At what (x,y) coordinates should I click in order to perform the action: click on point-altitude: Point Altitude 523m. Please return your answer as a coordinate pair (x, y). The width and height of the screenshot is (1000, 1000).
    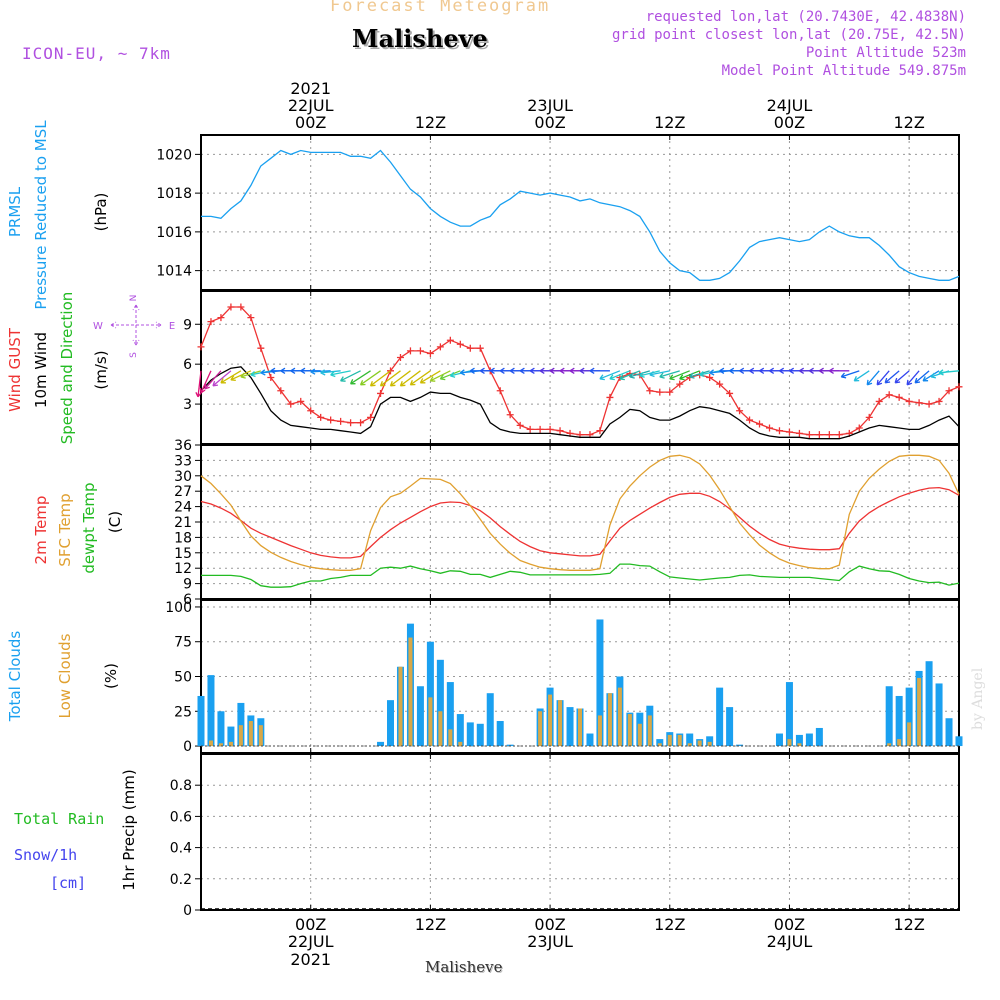
    Looking at the image, I should click on (885, 53).